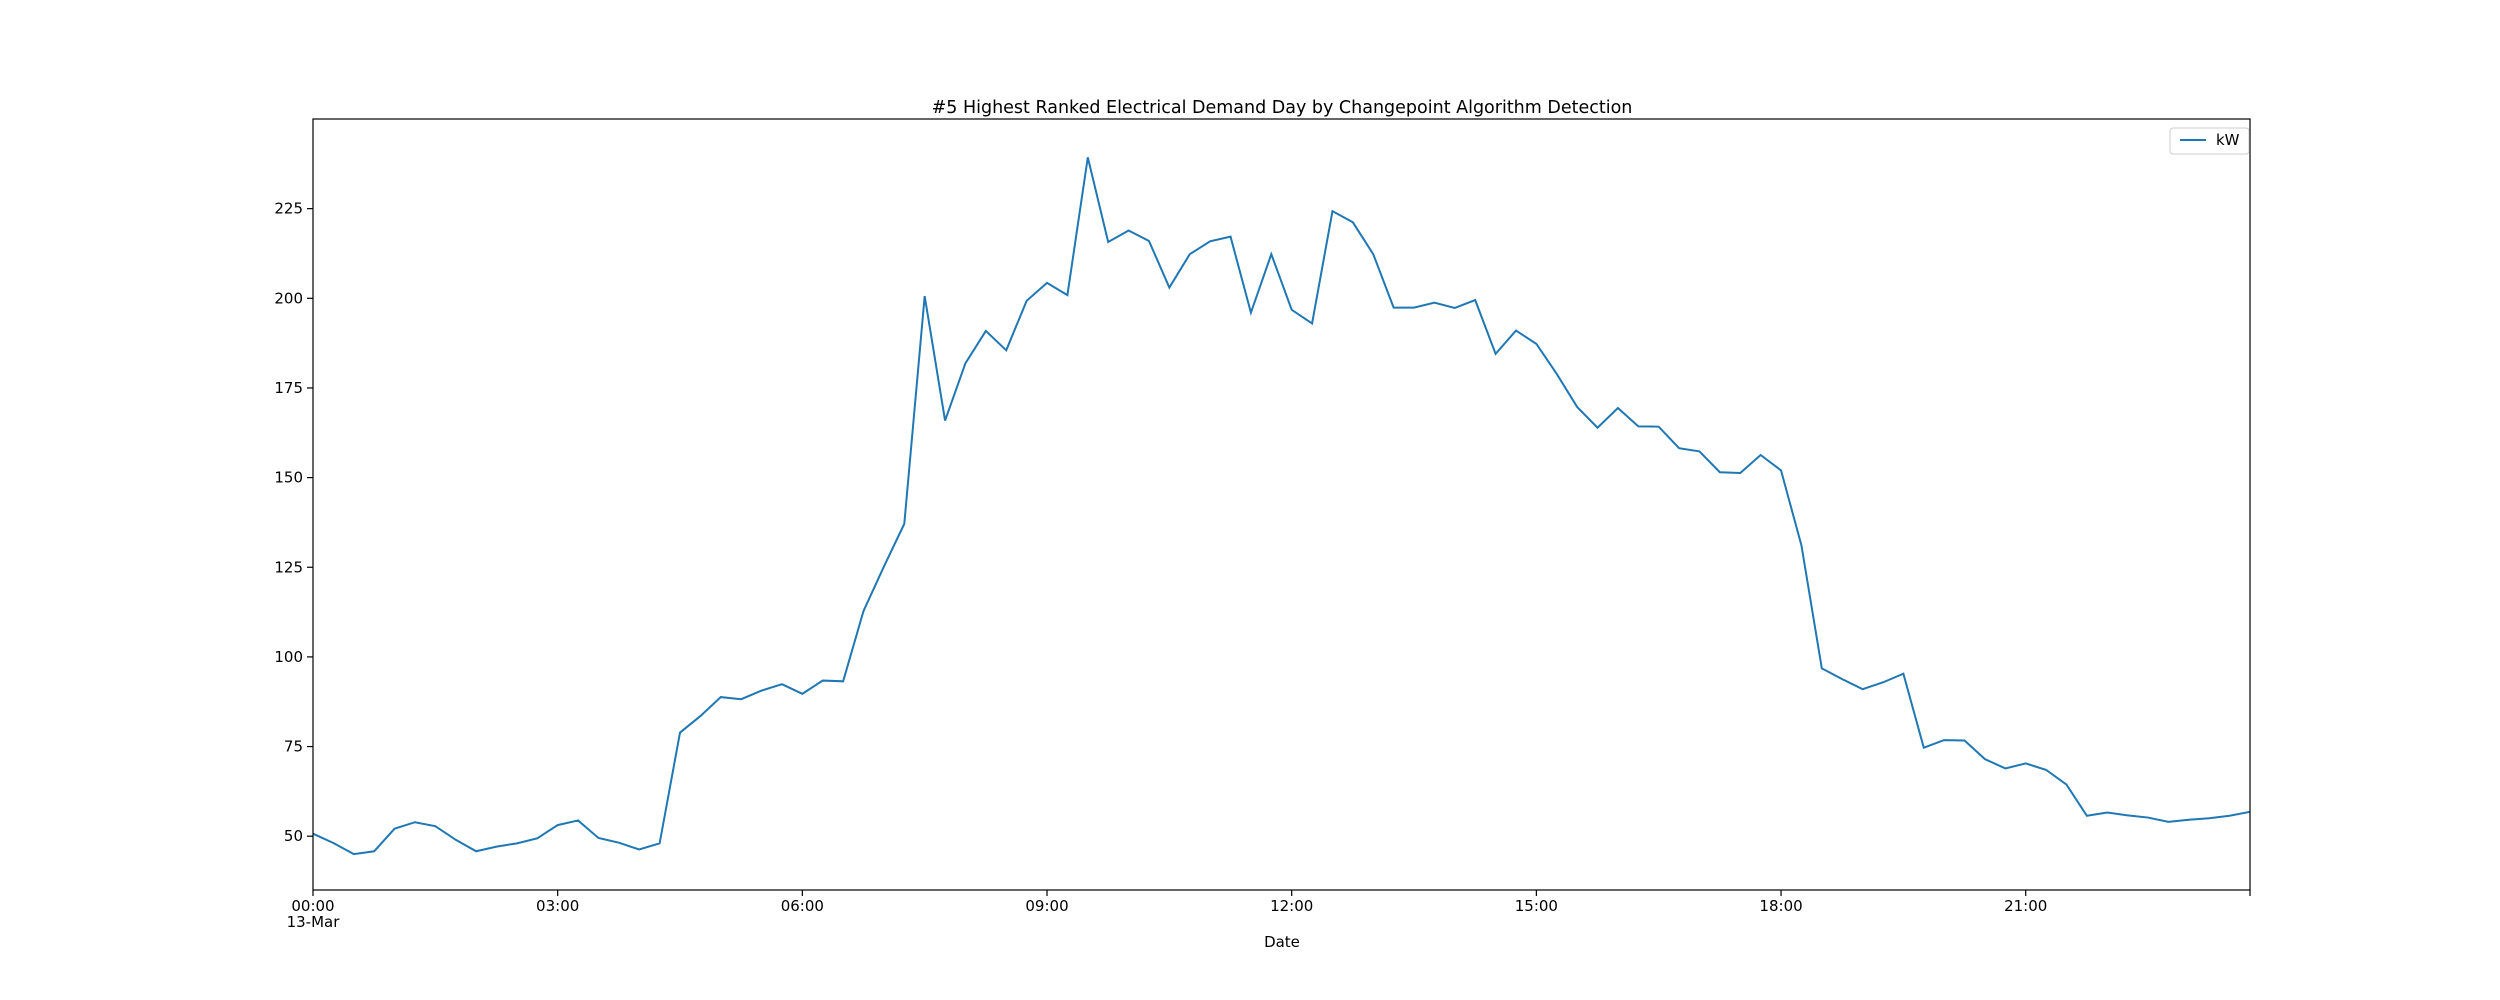 This screenshot has width=2500, height=1000. Describe the element at coordinates (2228, 140) in the screenshot. I see `legend-label-kw: kW` at that location.